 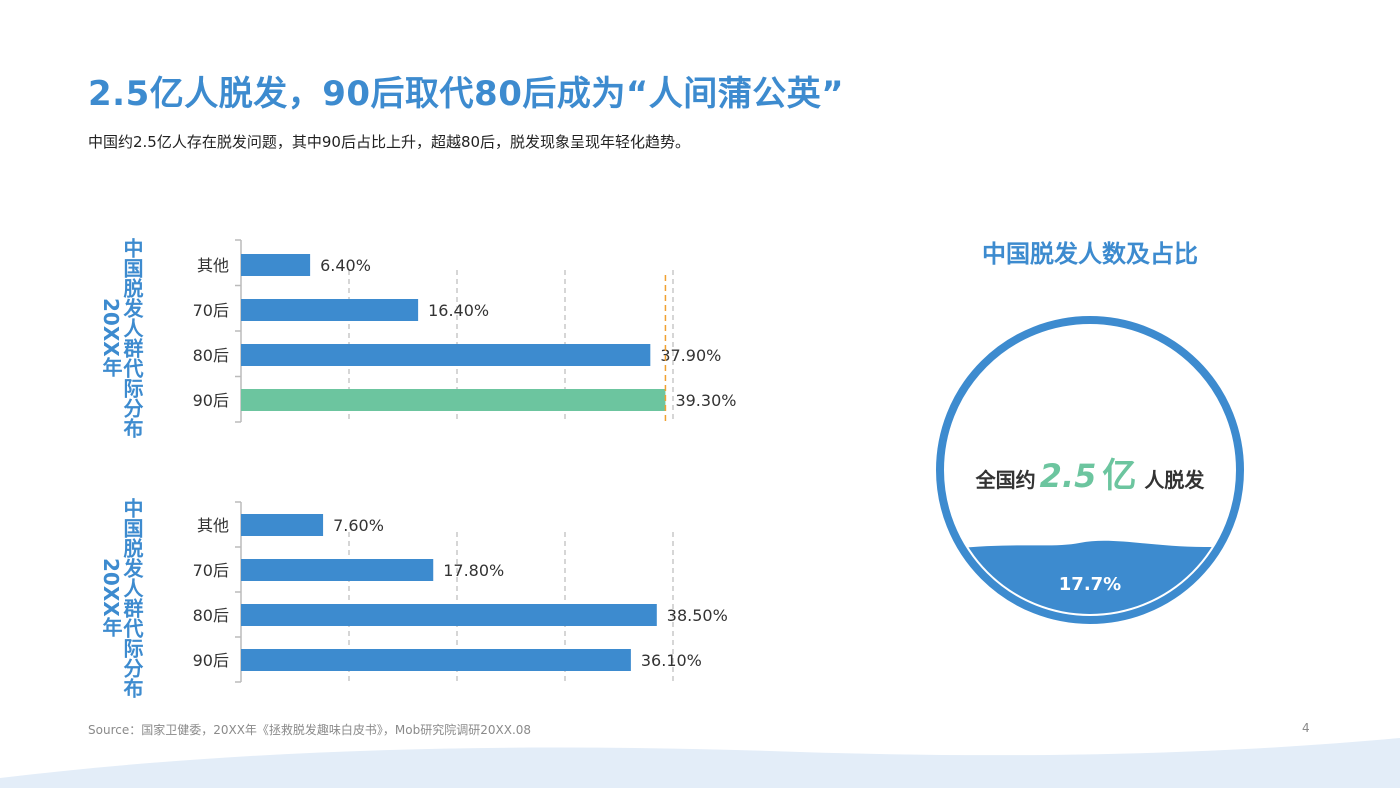 I want to click on percent-label: 17.7%, so click(x=1090, y=584).